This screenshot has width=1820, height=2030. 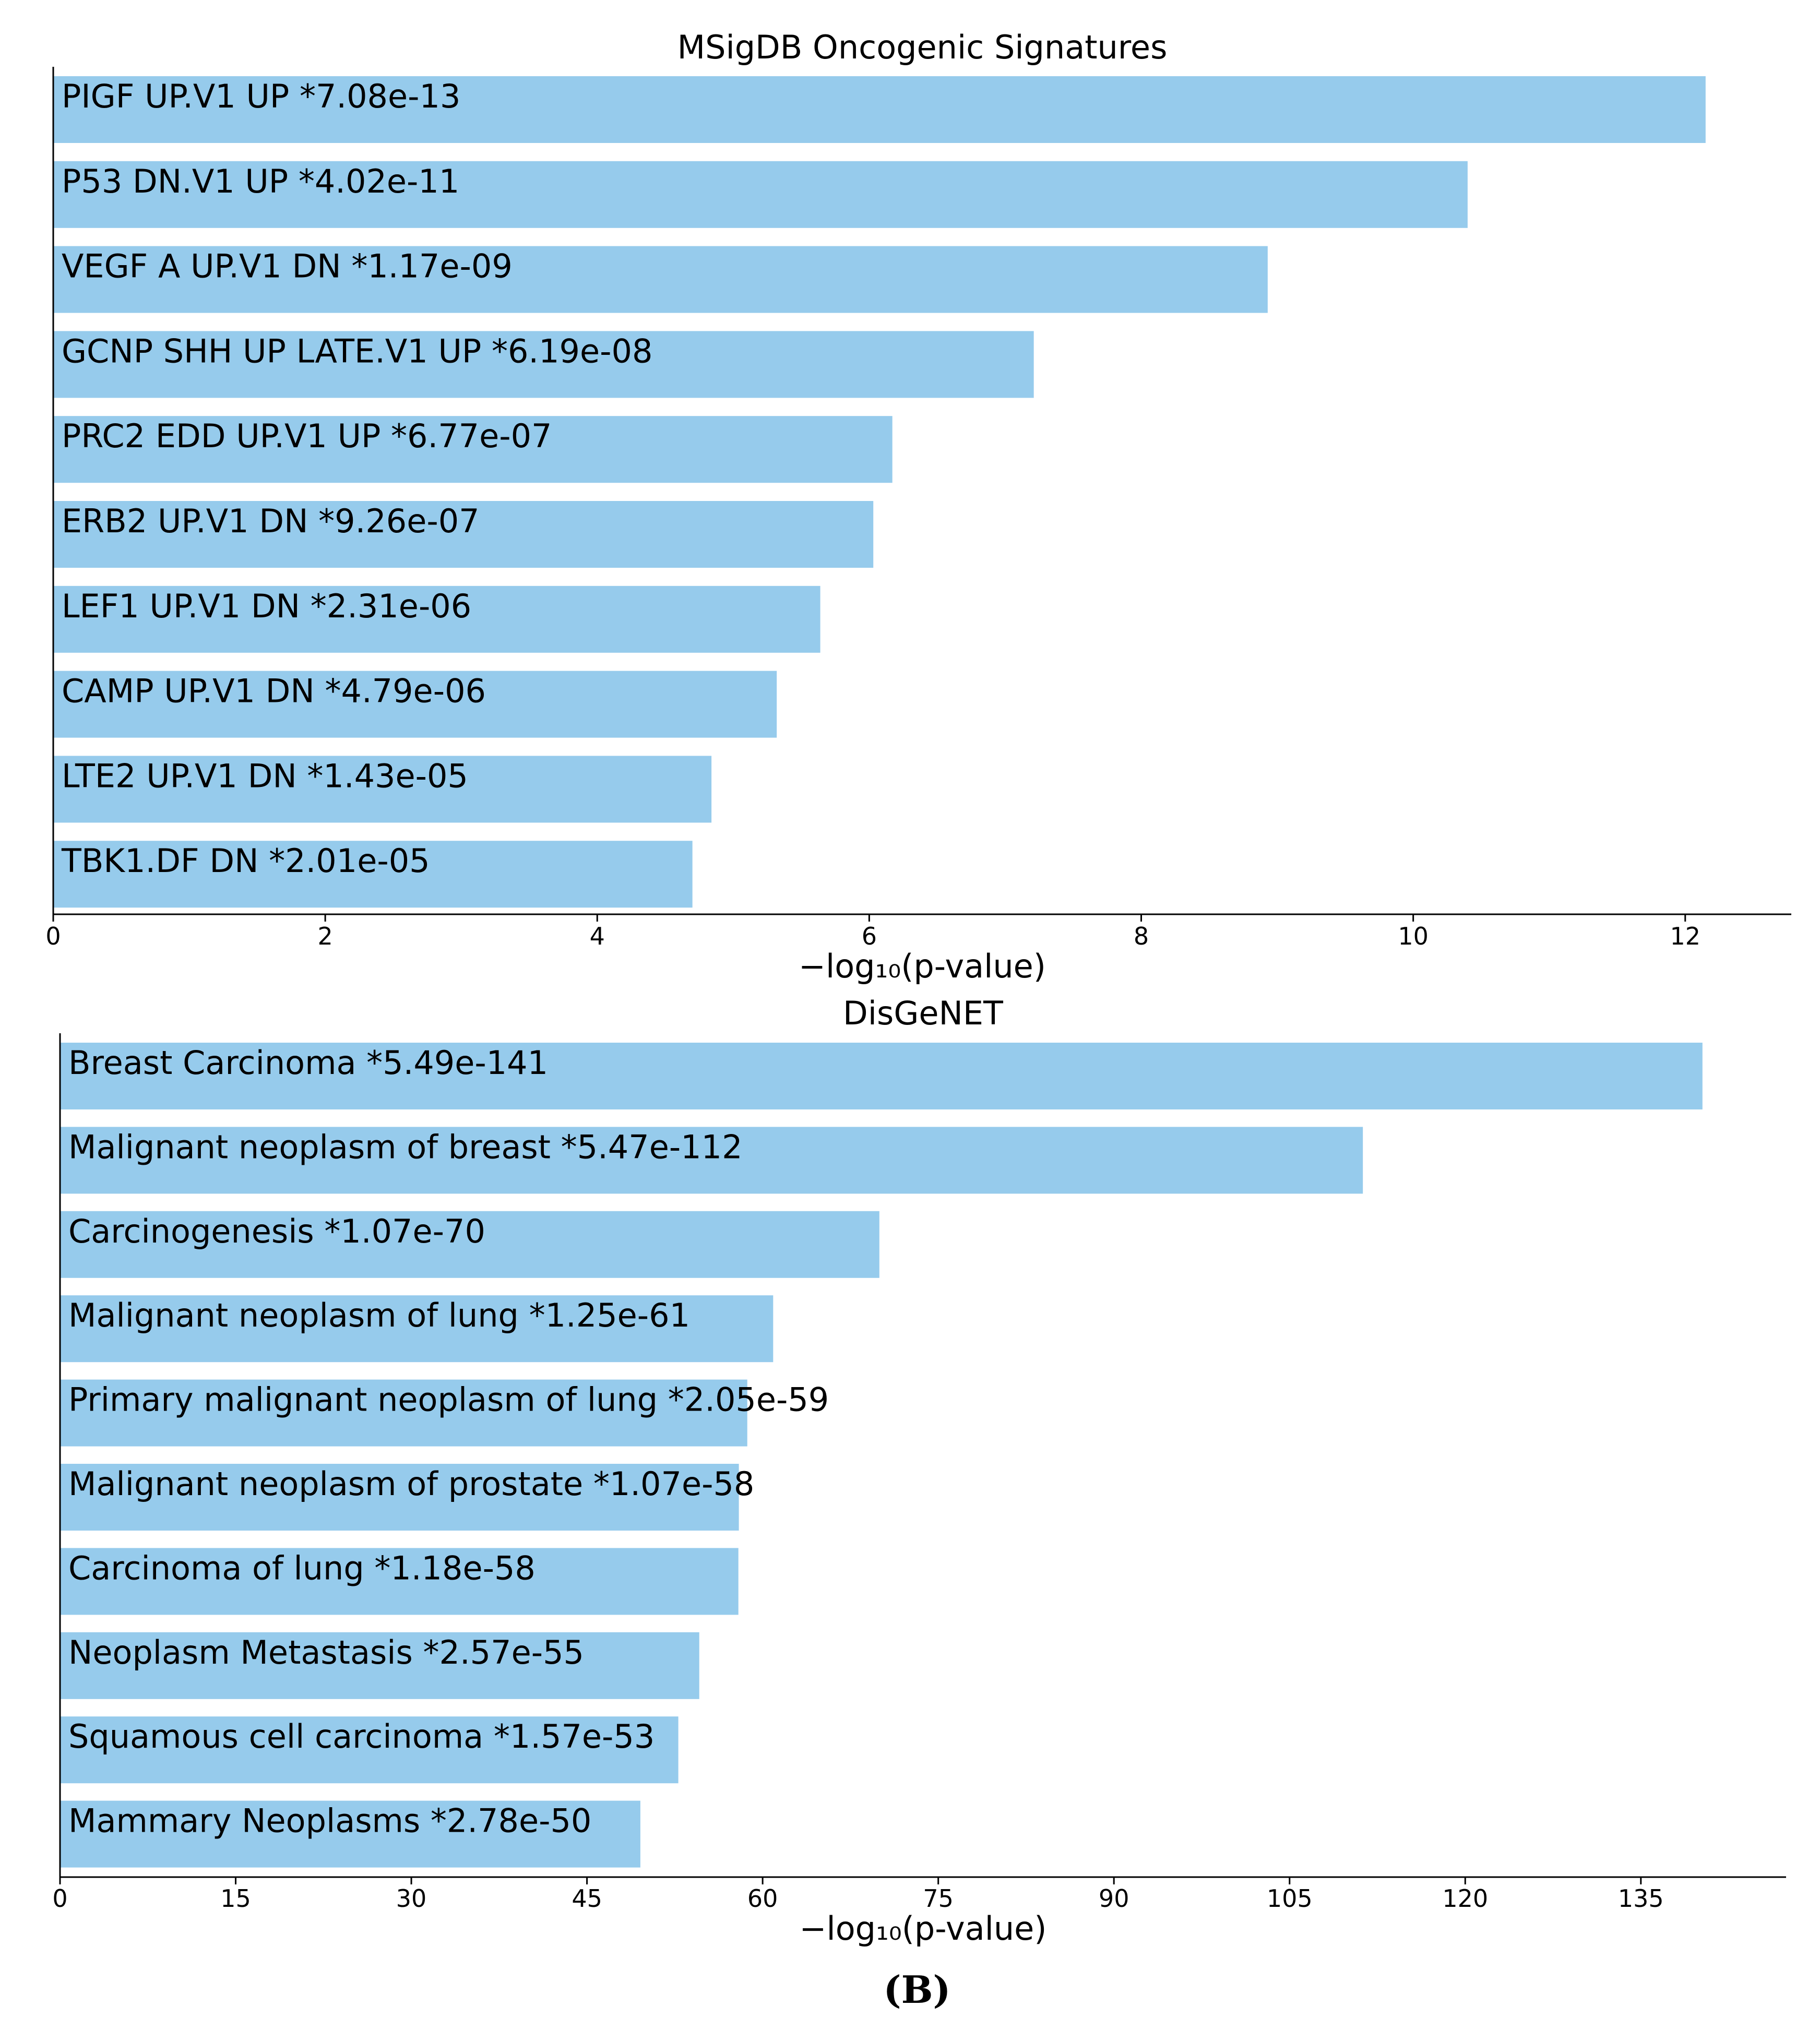 I want to click on bar-label: Malignant neoplasm of lung *1.25e-61, so click(x=379, y=1315).